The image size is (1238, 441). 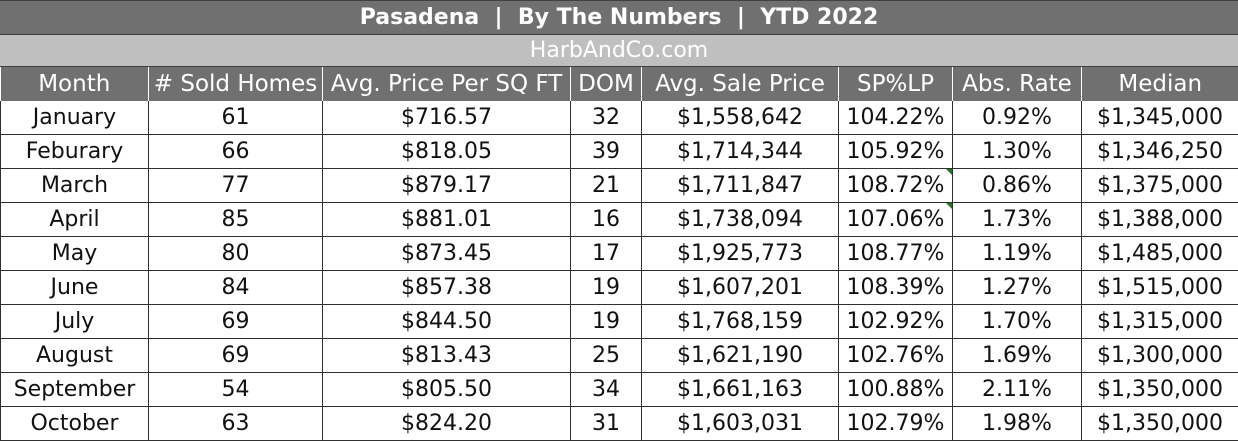 What do you see at coordinates (1160, 84) in the screenshot?
I see `column-header-median: Median` at bounding box center [1160, 84].